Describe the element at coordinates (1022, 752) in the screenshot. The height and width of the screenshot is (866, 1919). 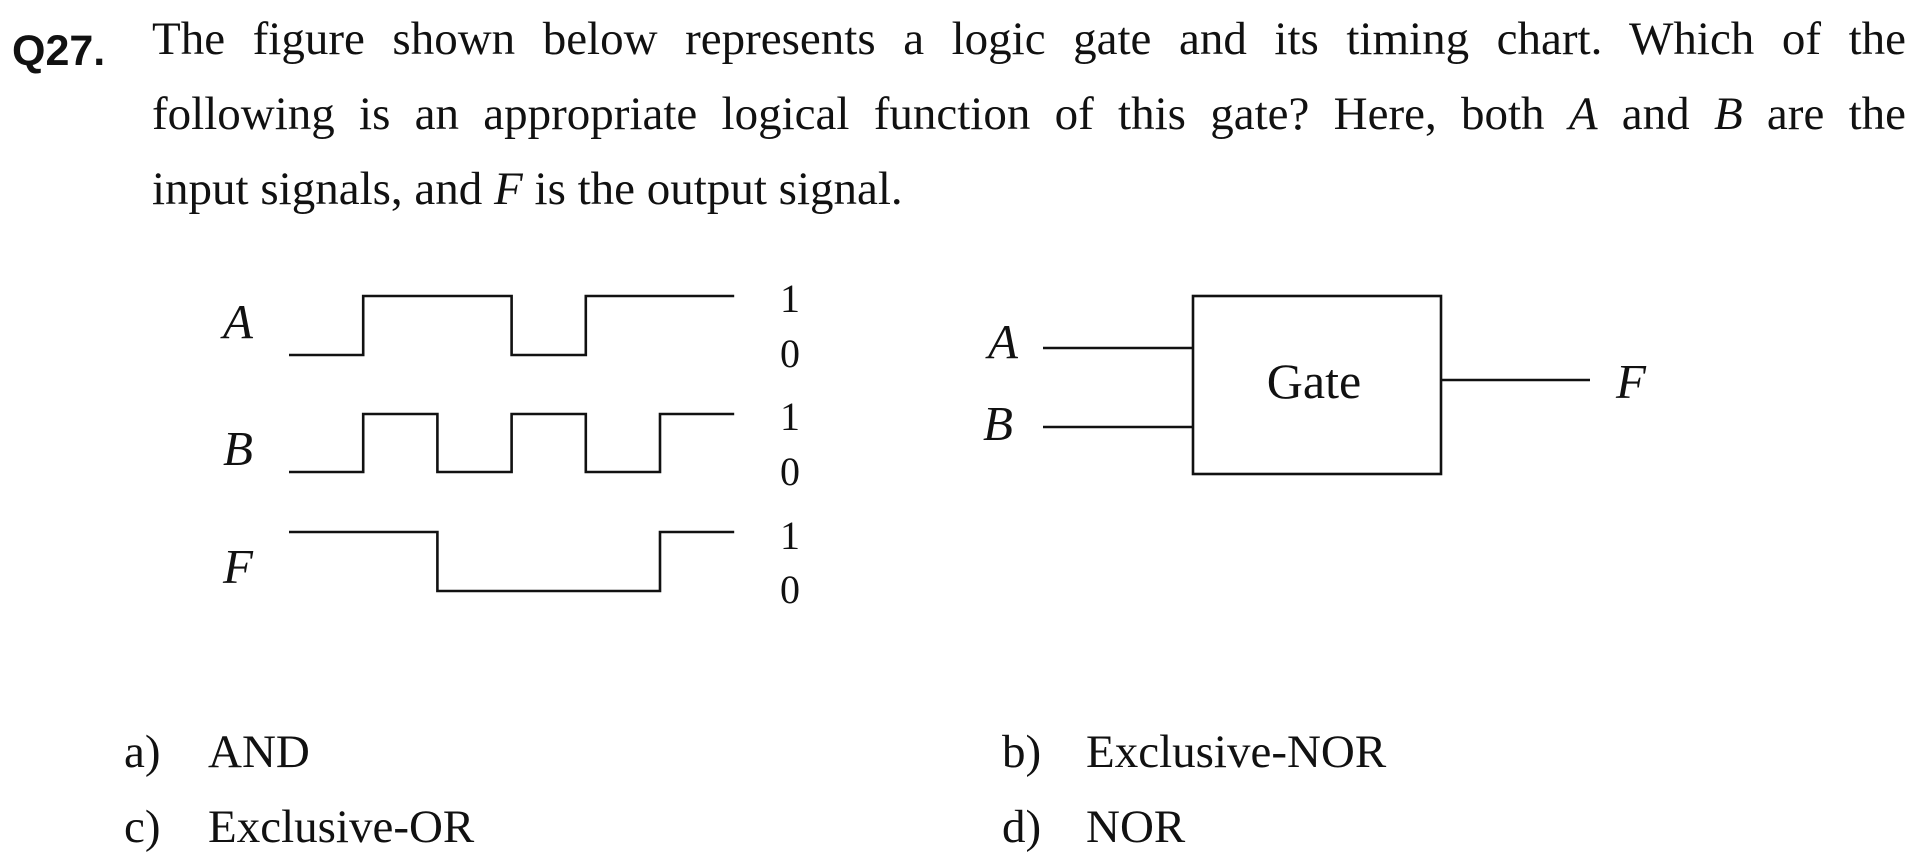
I see `option-b-key: b)` at that location.